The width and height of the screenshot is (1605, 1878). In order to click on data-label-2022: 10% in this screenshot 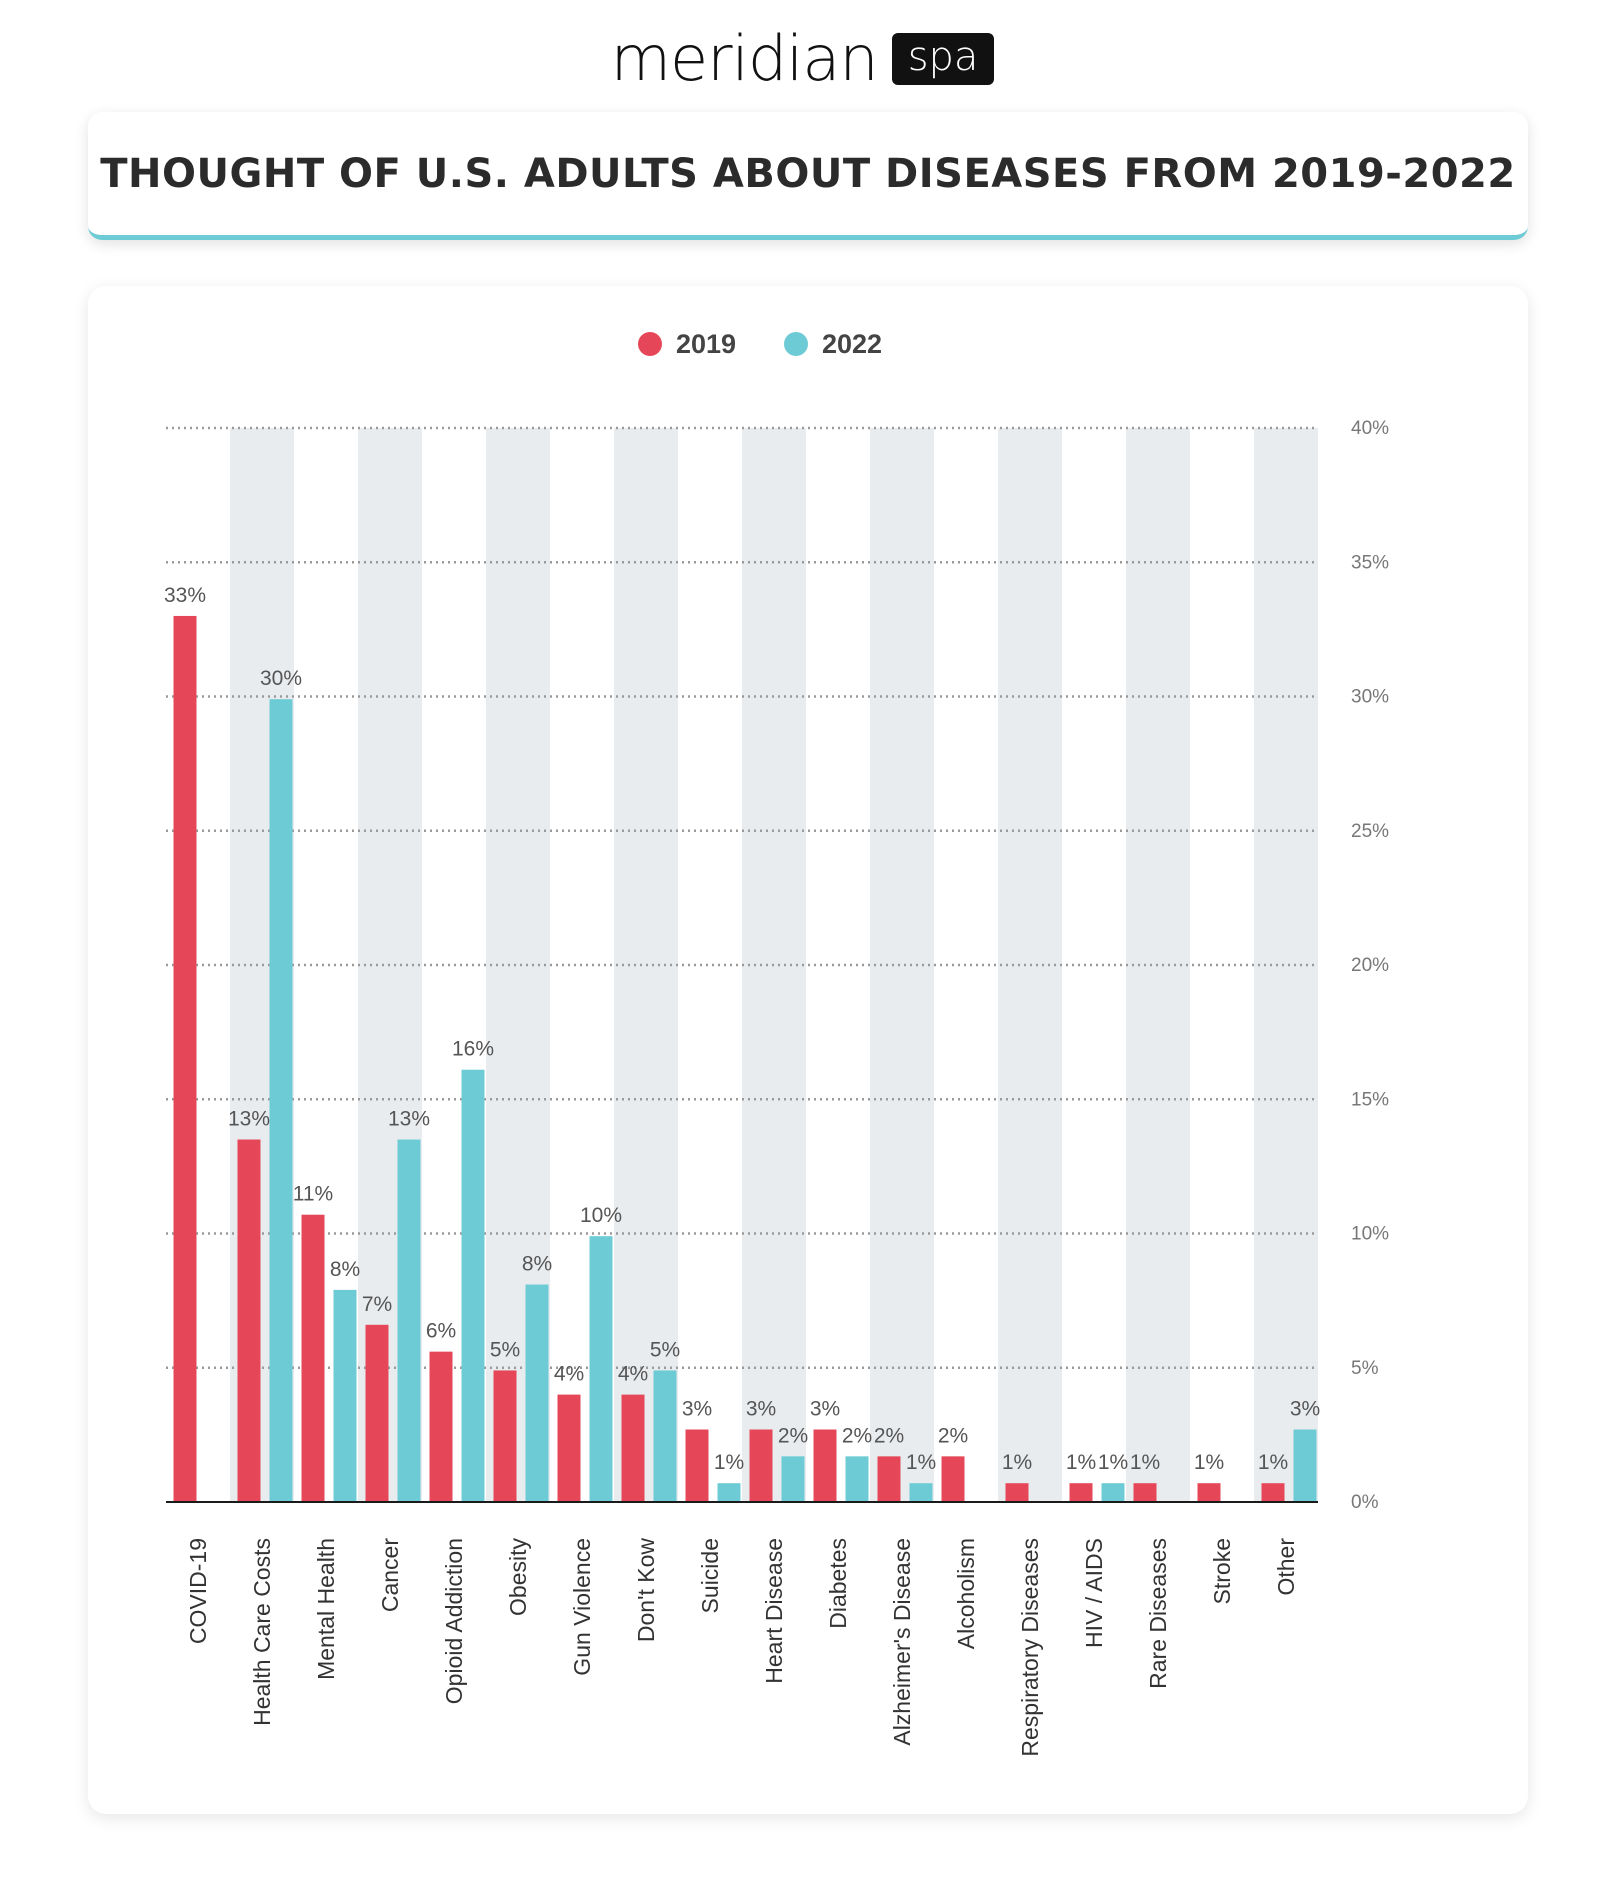, I will do `click(601, 1215)`.